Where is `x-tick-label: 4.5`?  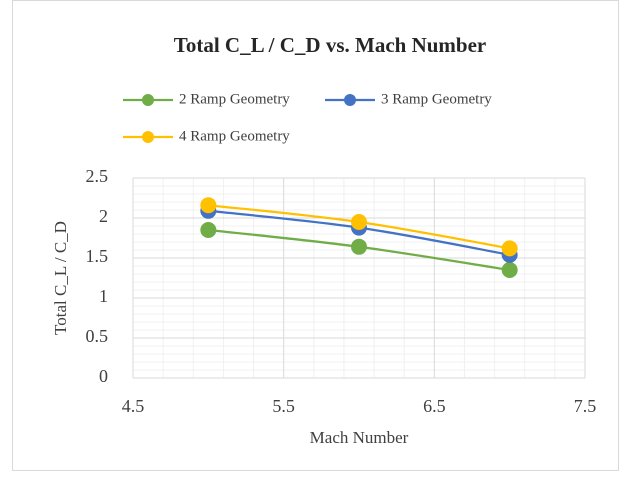
x-tick-label: 4.5 is located at coordinates (133, 406).